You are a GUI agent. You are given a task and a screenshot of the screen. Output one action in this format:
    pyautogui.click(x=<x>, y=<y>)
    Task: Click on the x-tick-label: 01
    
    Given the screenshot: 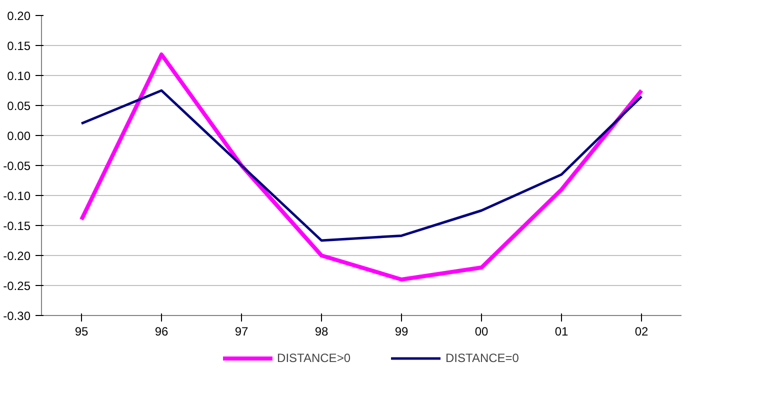 What is the action you would take?
    pyautogui.click(x=561, y=331)
    